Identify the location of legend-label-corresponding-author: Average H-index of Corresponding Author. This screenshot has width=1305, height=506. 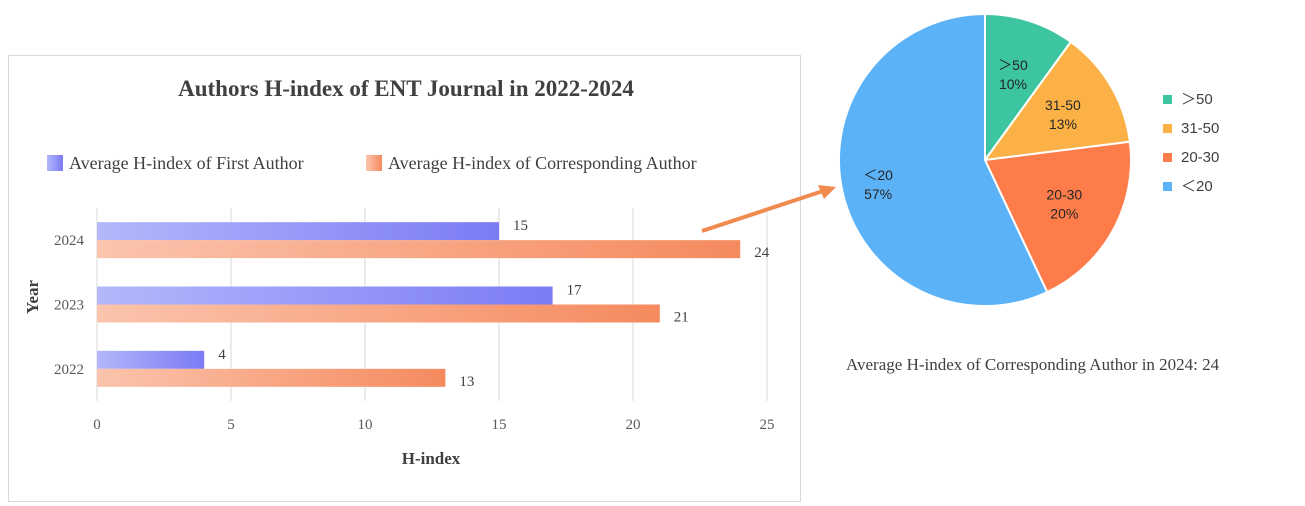
(542, 163).